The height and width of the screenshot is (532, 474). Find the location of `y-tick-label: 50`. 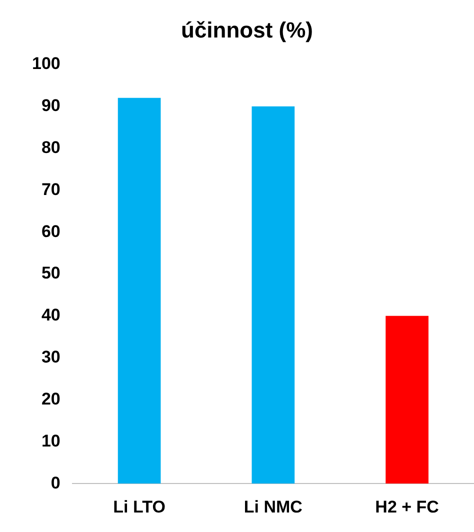

y-tick-label: 50 is located at coordinates (50, 273).